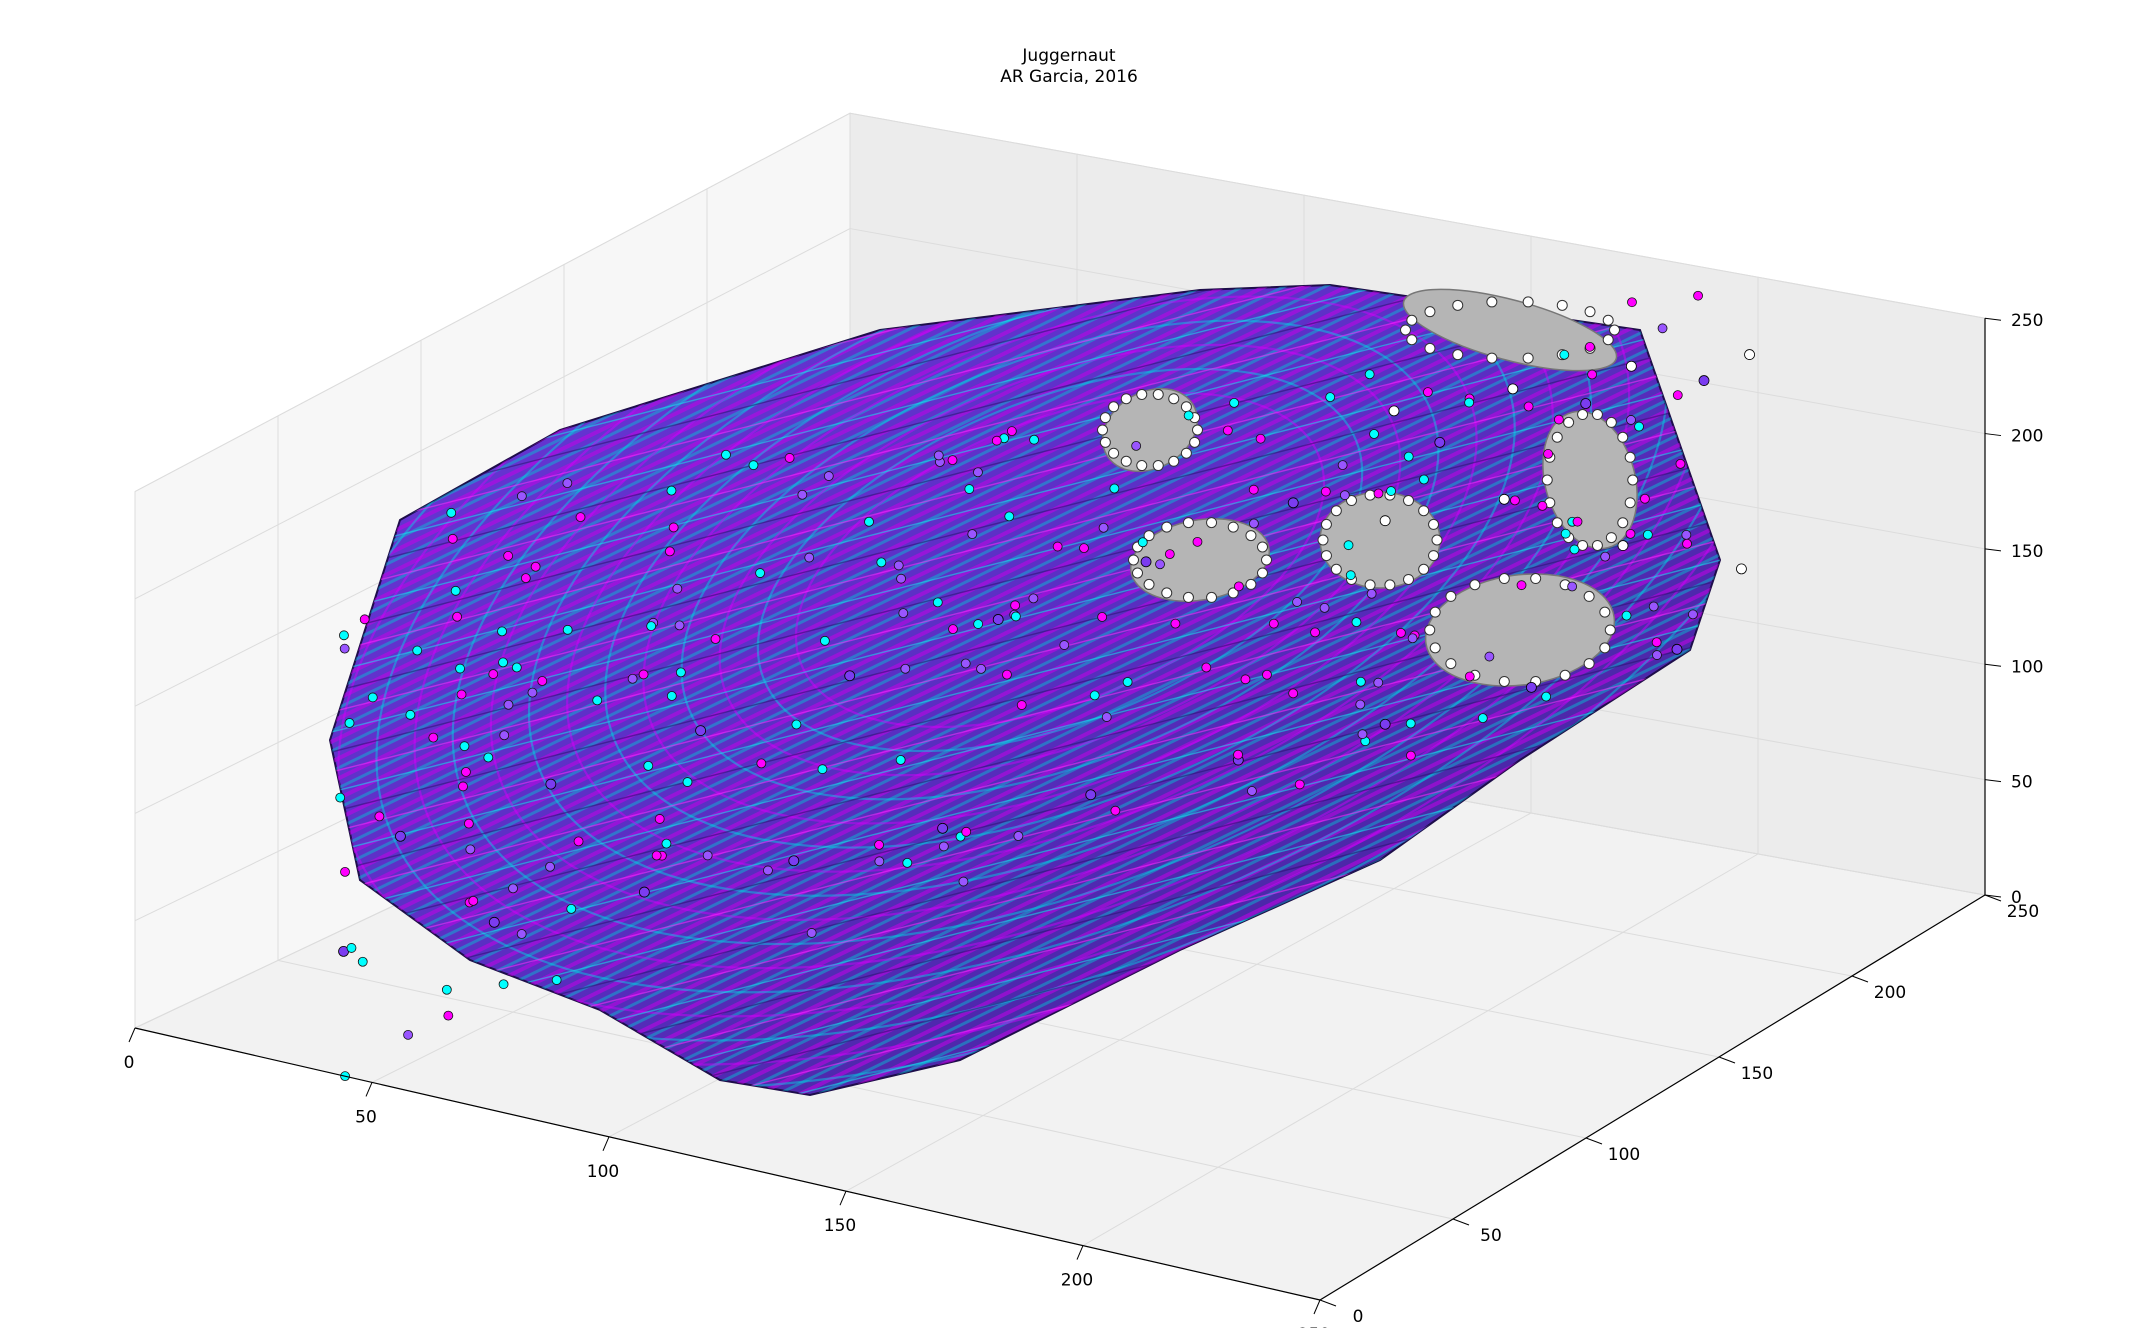 The width and height of the screenshot is (2138, 1328). Describe the element at coordinates (1069, 77) in the screenshot. I see `chart-subtitle: AR Garcia, 2016` at that location.